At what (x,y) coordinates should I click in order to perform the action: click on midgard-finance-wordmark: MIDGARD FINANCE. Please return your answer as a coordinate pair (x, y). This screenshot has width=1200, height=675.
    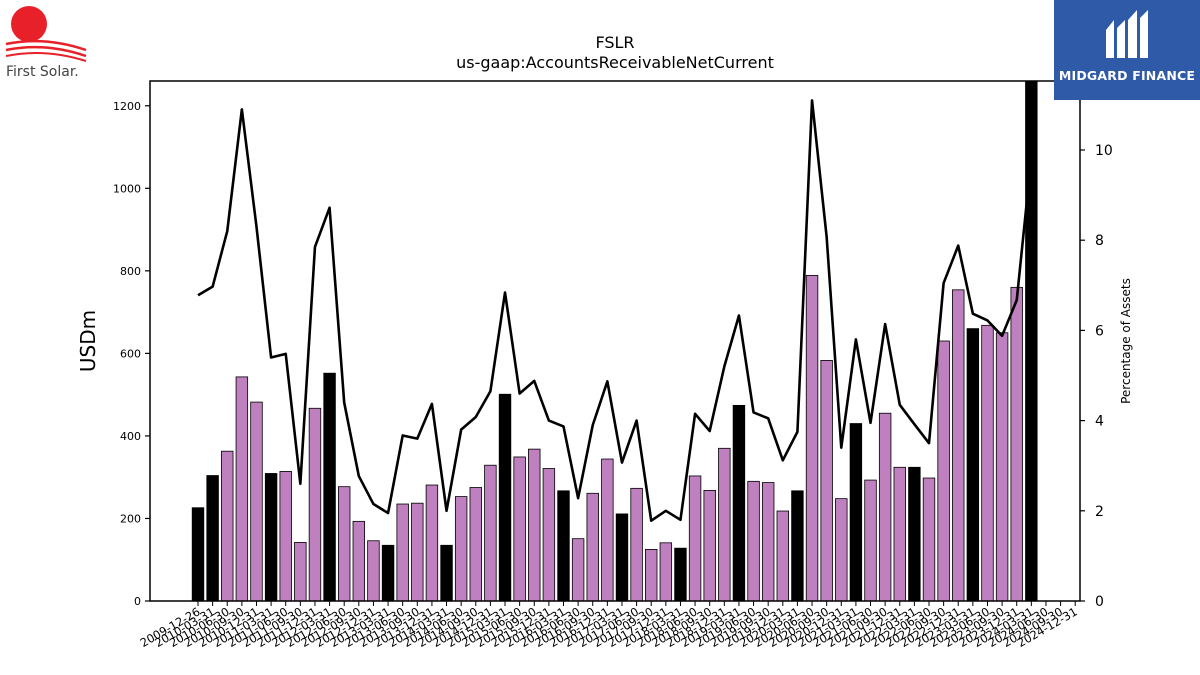
    Looking at the image, I should click on (1127, 75).